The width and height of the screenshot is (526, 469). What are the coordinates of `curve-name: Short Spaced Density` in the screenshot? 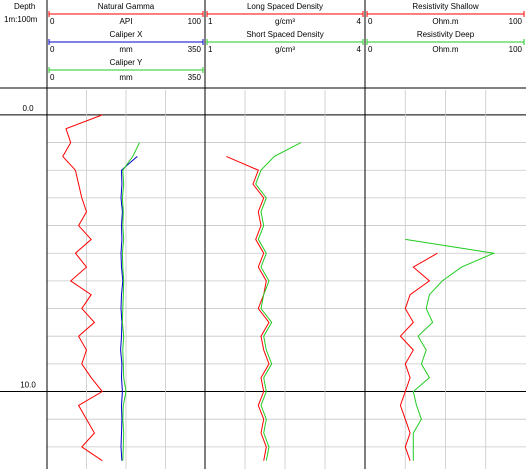 It's located at (284, 34).